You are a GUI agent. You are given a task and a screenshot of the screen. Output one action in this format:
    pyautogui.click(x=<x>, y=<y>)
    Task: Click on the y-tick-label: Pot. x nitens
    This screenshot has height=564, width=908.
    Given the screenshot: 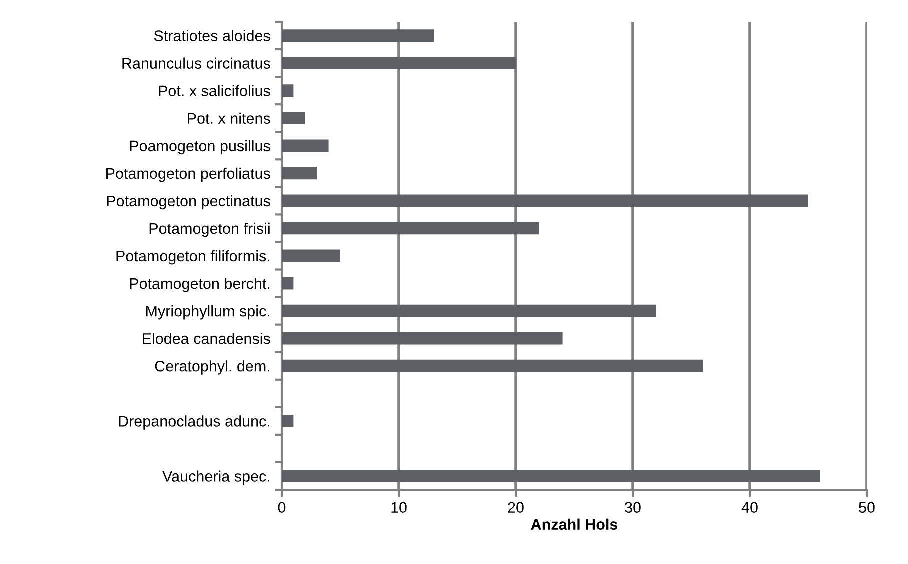 What is the action you would take?
    pyautogui.click(x=229, y=118)
    